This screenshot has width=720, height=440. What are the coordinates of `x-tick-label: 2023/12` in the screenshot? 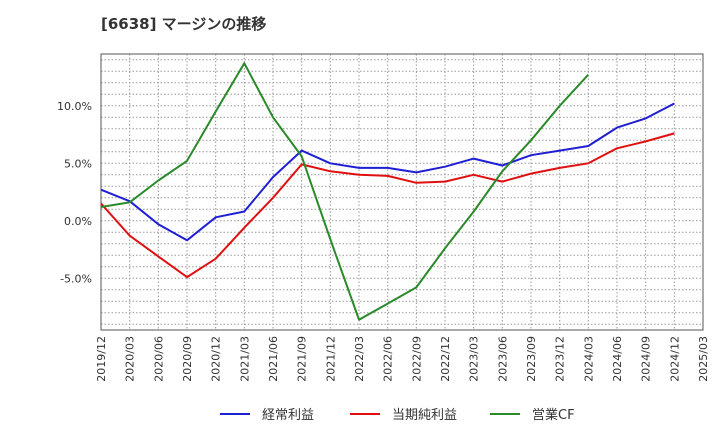 It's located at (560, 359).